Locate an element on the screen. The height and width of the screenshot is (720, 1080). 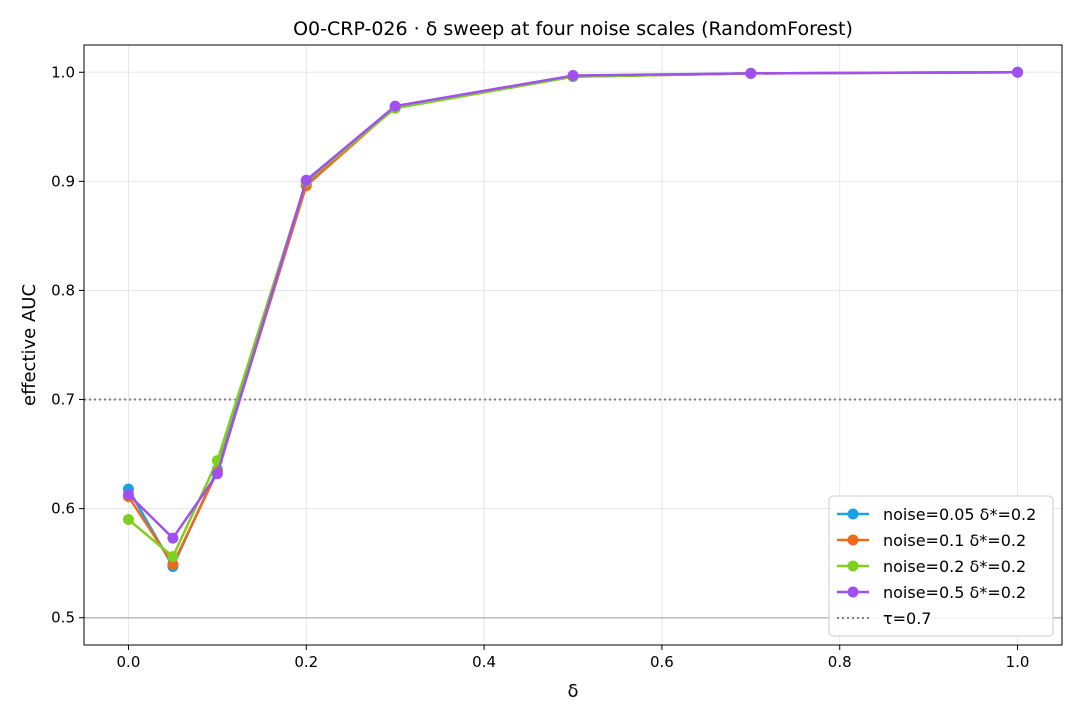
legend-item: noise=0.1 δ*=0.2 is located at coordinates (931, 540).